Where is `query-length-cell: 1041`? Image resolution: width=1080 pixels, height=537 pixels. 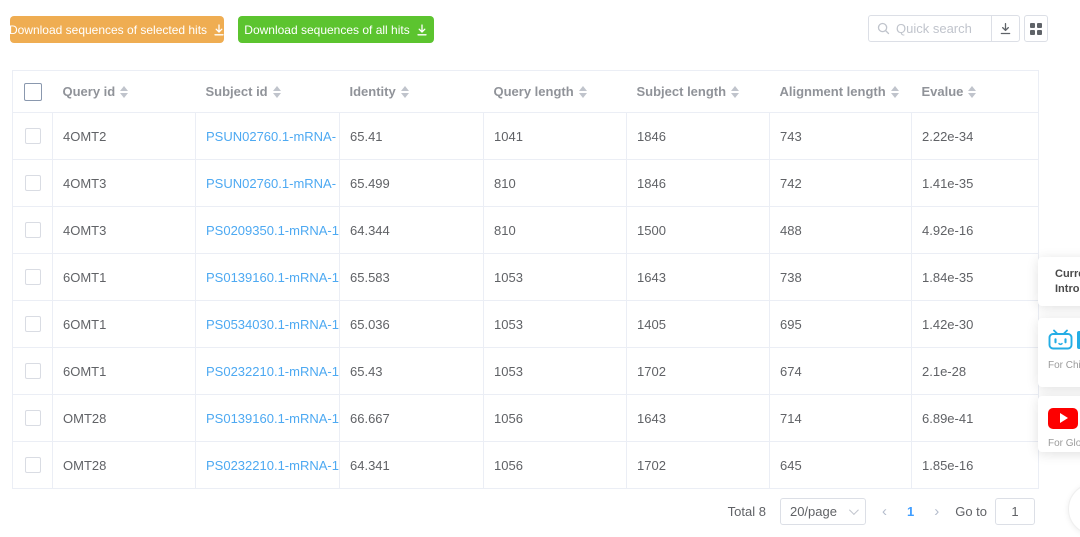 query-length-cell: 1041 is located at coordinates (555, 136).